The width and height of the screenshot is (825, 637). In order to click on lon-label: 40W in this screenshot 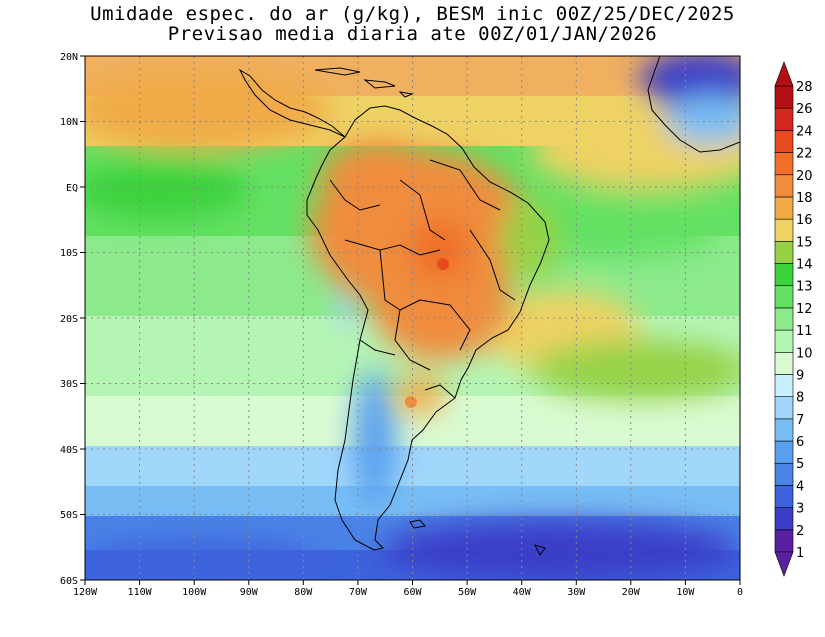, I will do `click(522, 592)`.